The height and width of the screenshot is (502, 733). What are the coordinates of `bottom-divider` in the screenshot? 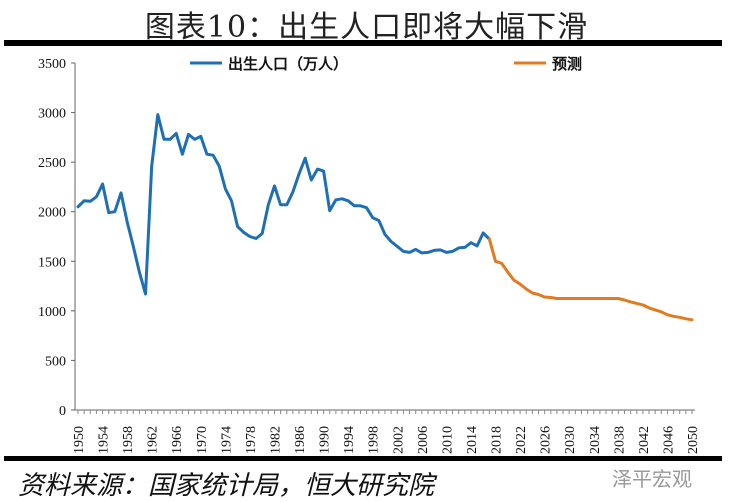 It's located at (363, 458).